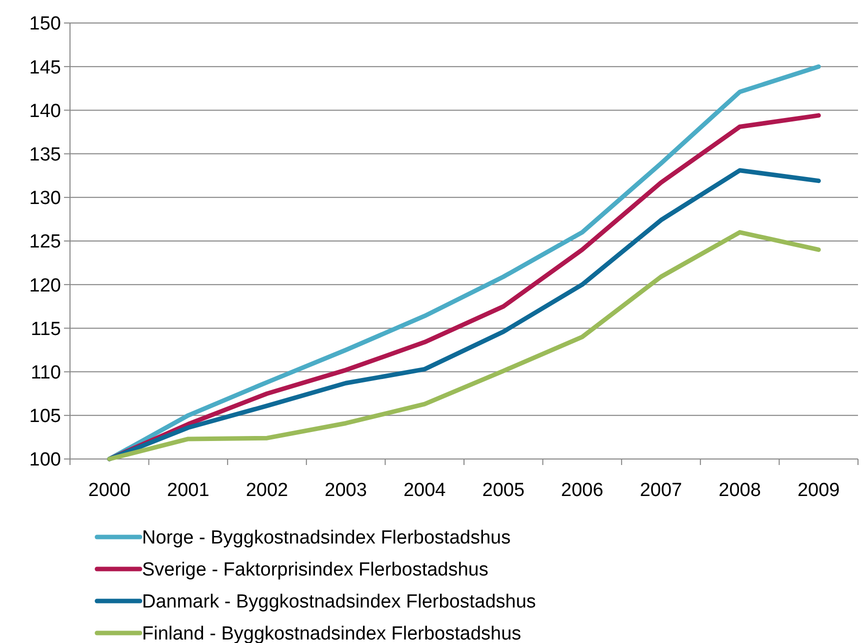  Describe the element at coordinates (267, 490) in the screenshot. I see `x-tick-label: 2002` at that location.